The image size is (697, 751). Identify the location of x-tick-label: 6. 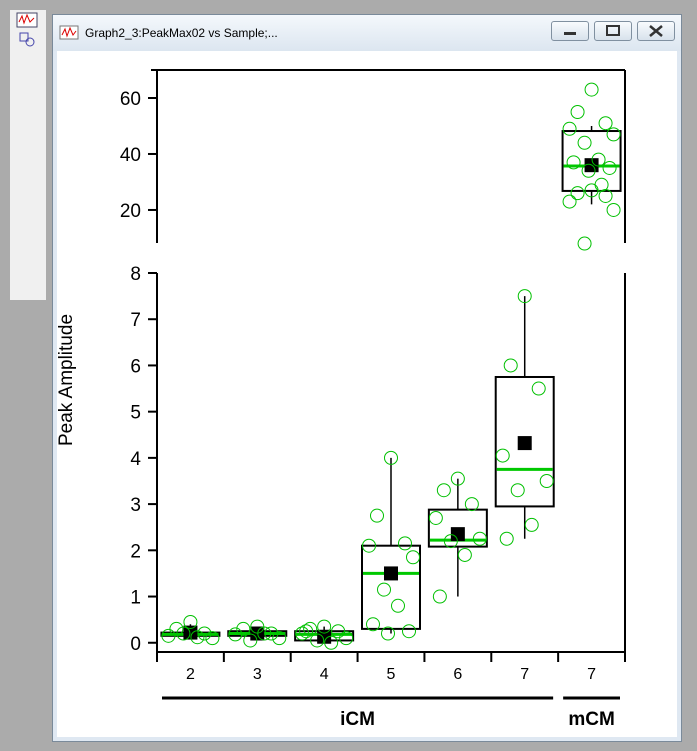
(457, 674).